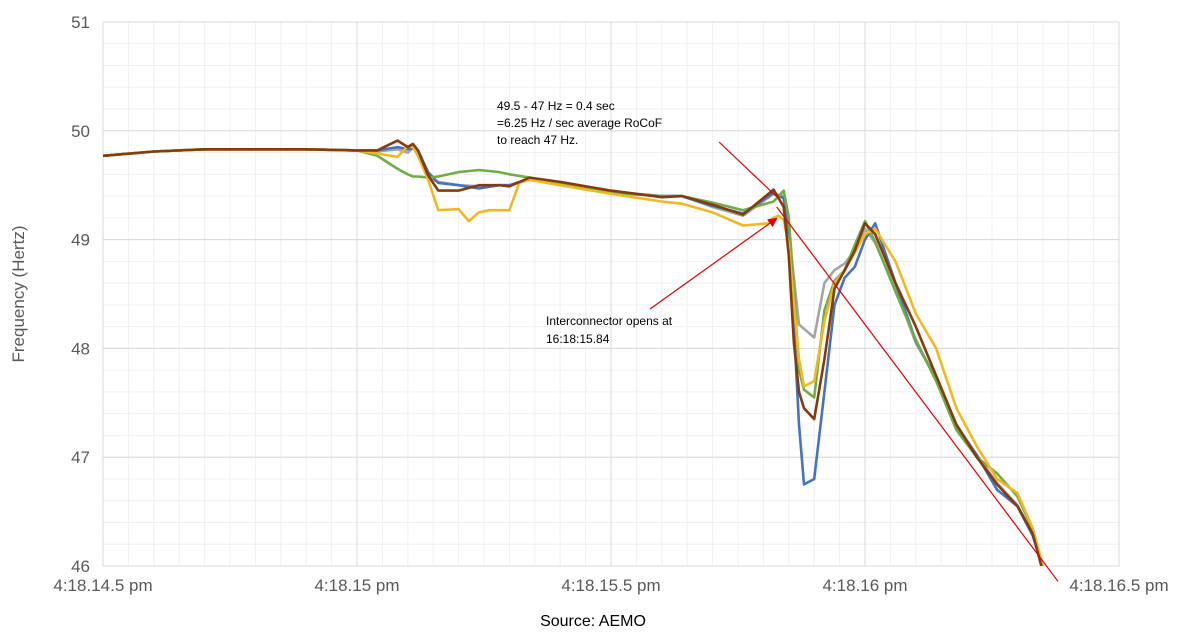 The width and height of the screenshot is (1186, 637). I want to click on x-tick-label: 4:18.15 pm, so click(356, 585).